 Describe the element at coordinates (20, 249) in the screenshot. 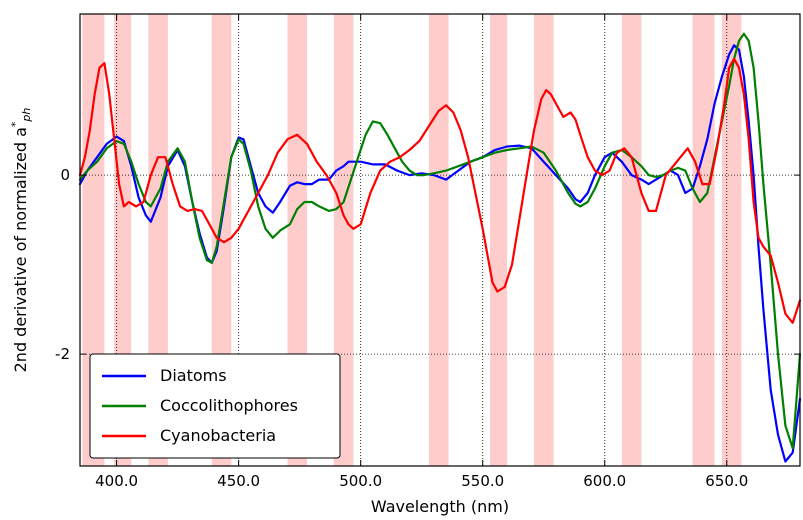

I see `y-axis-label-main: 2nd derivative of normalized a` at that location.